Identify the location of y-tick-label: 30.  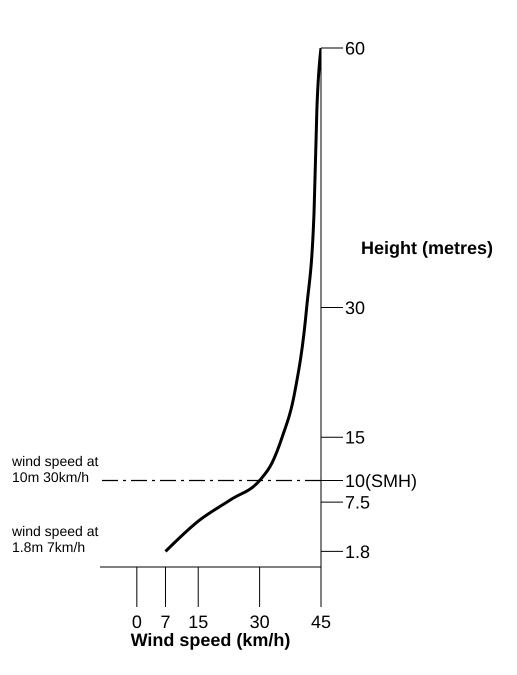
(355, 308).